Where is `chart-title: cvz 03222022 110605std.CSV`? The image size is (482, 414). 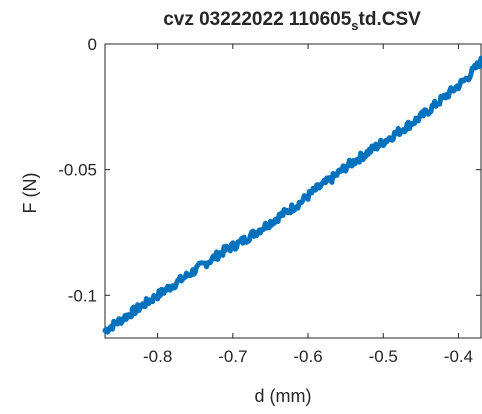
chart-title: cvz 03222022 110605std.CSV is located at coordinates (292, 21).